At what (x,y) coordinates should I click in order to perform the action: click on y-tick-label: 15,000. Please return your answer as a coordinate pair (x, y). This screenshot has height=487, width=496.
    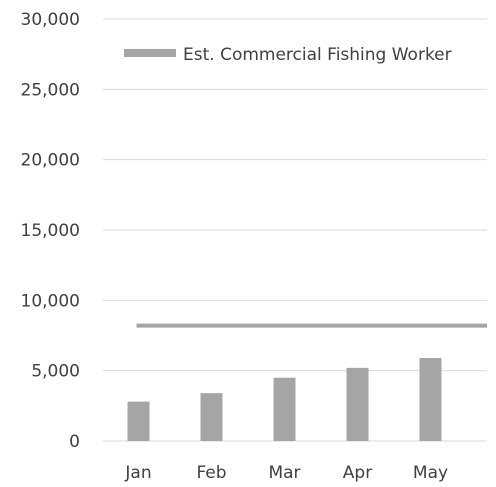
    Looking at the image, I should click on (50, 231).